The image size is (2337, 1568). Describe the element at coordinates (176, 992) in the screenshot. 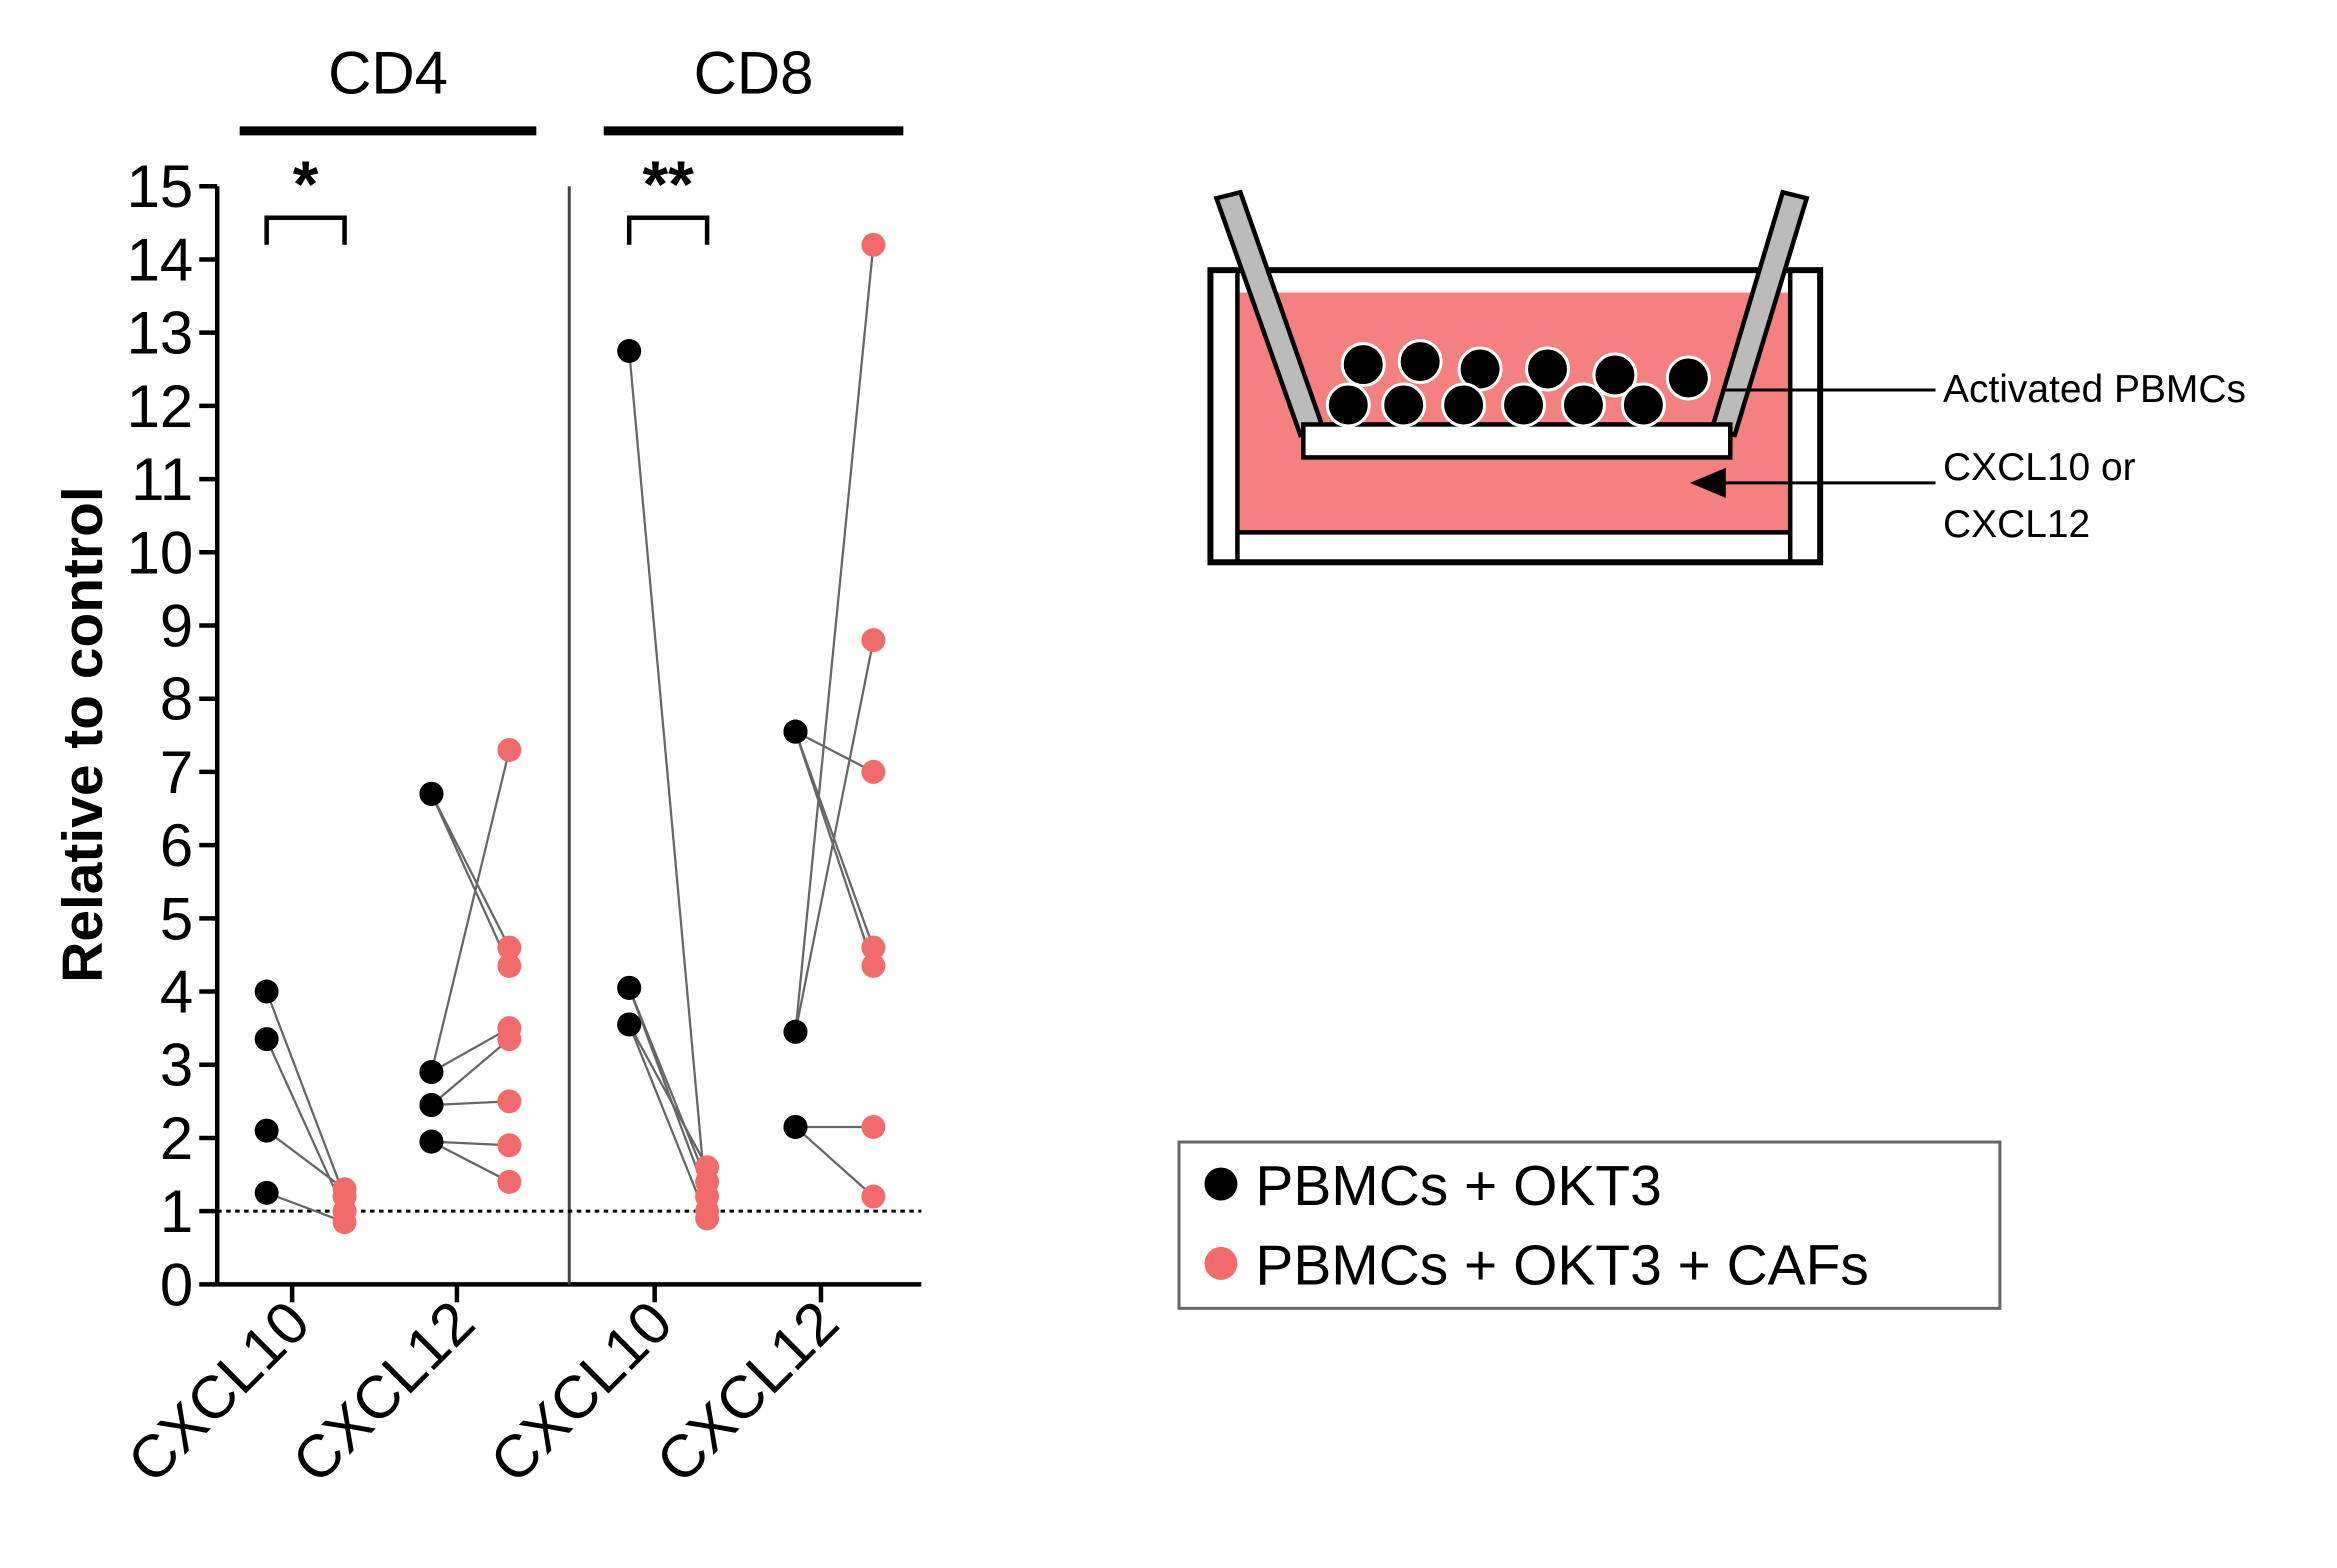

I see `y-tick-label: 4` at that location.